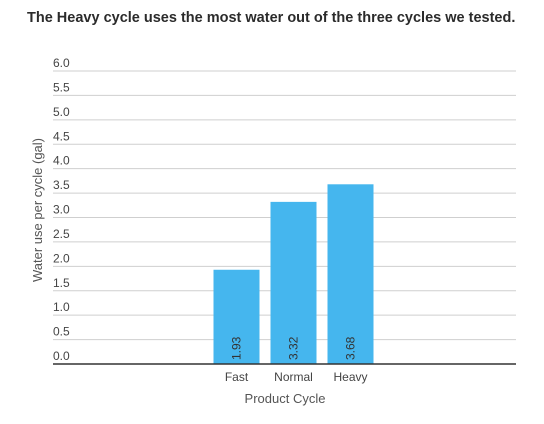 The height and width of the screenshot is (424, 544). I want to click on y-tick-label: 4.0, so click(61, 161).